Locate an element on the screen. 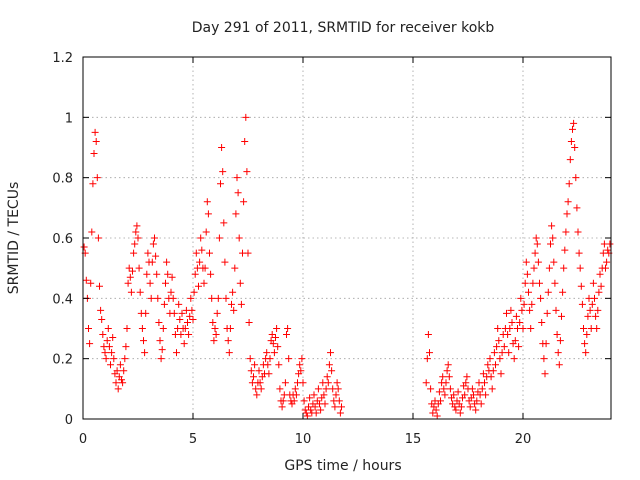  y-tick-labels: 0 0.2 0.4 0.6 0.8 1 1.2 is located at coordinates (62, 239).